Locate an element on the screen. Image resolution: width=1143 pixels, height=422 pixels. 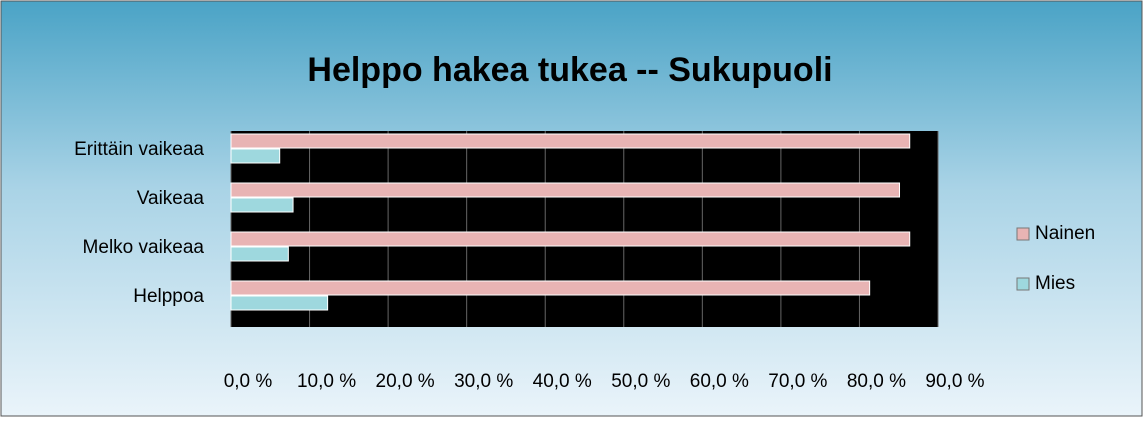
y-tick-label: Erittäin vaikeaa is located at coordinates (139, 149).